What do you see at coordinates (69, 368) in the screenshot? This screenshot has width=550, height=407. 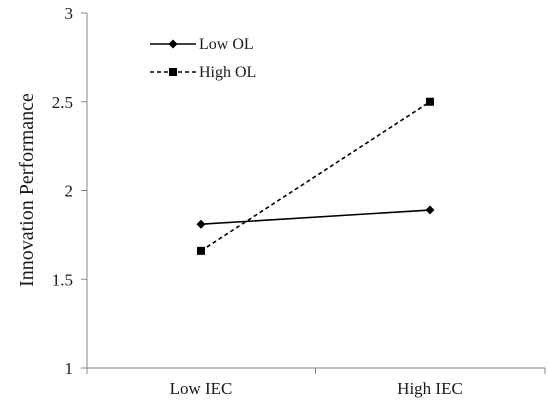 I see `y-tick-label: 1` at bounding box center [69, 368].